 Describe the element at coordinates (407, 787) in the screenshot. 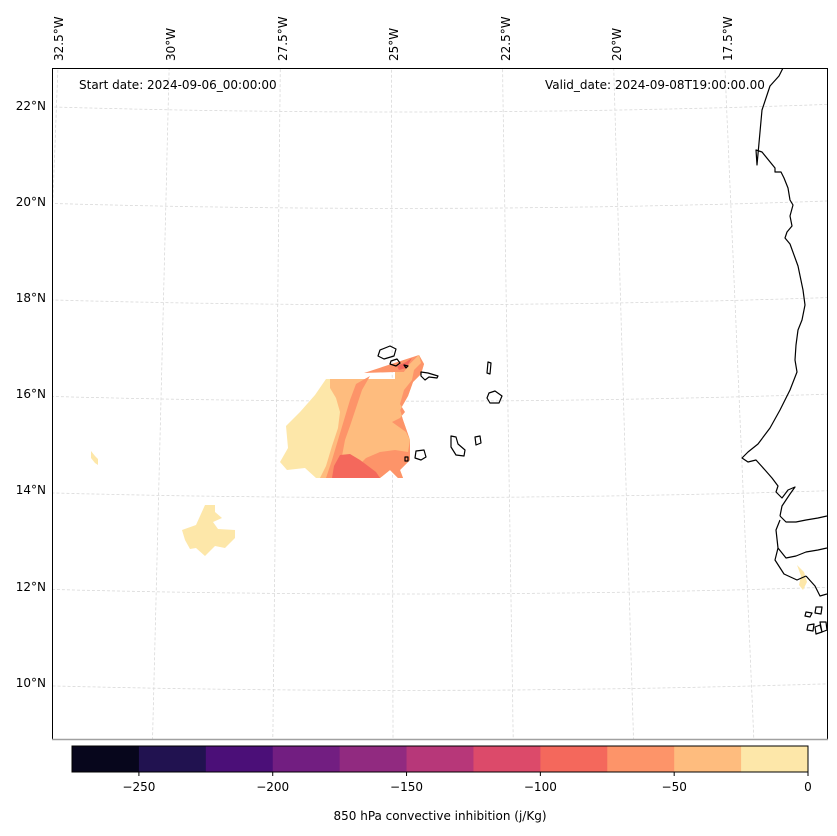

I see `colorbar-tick-label: −150` at that location.